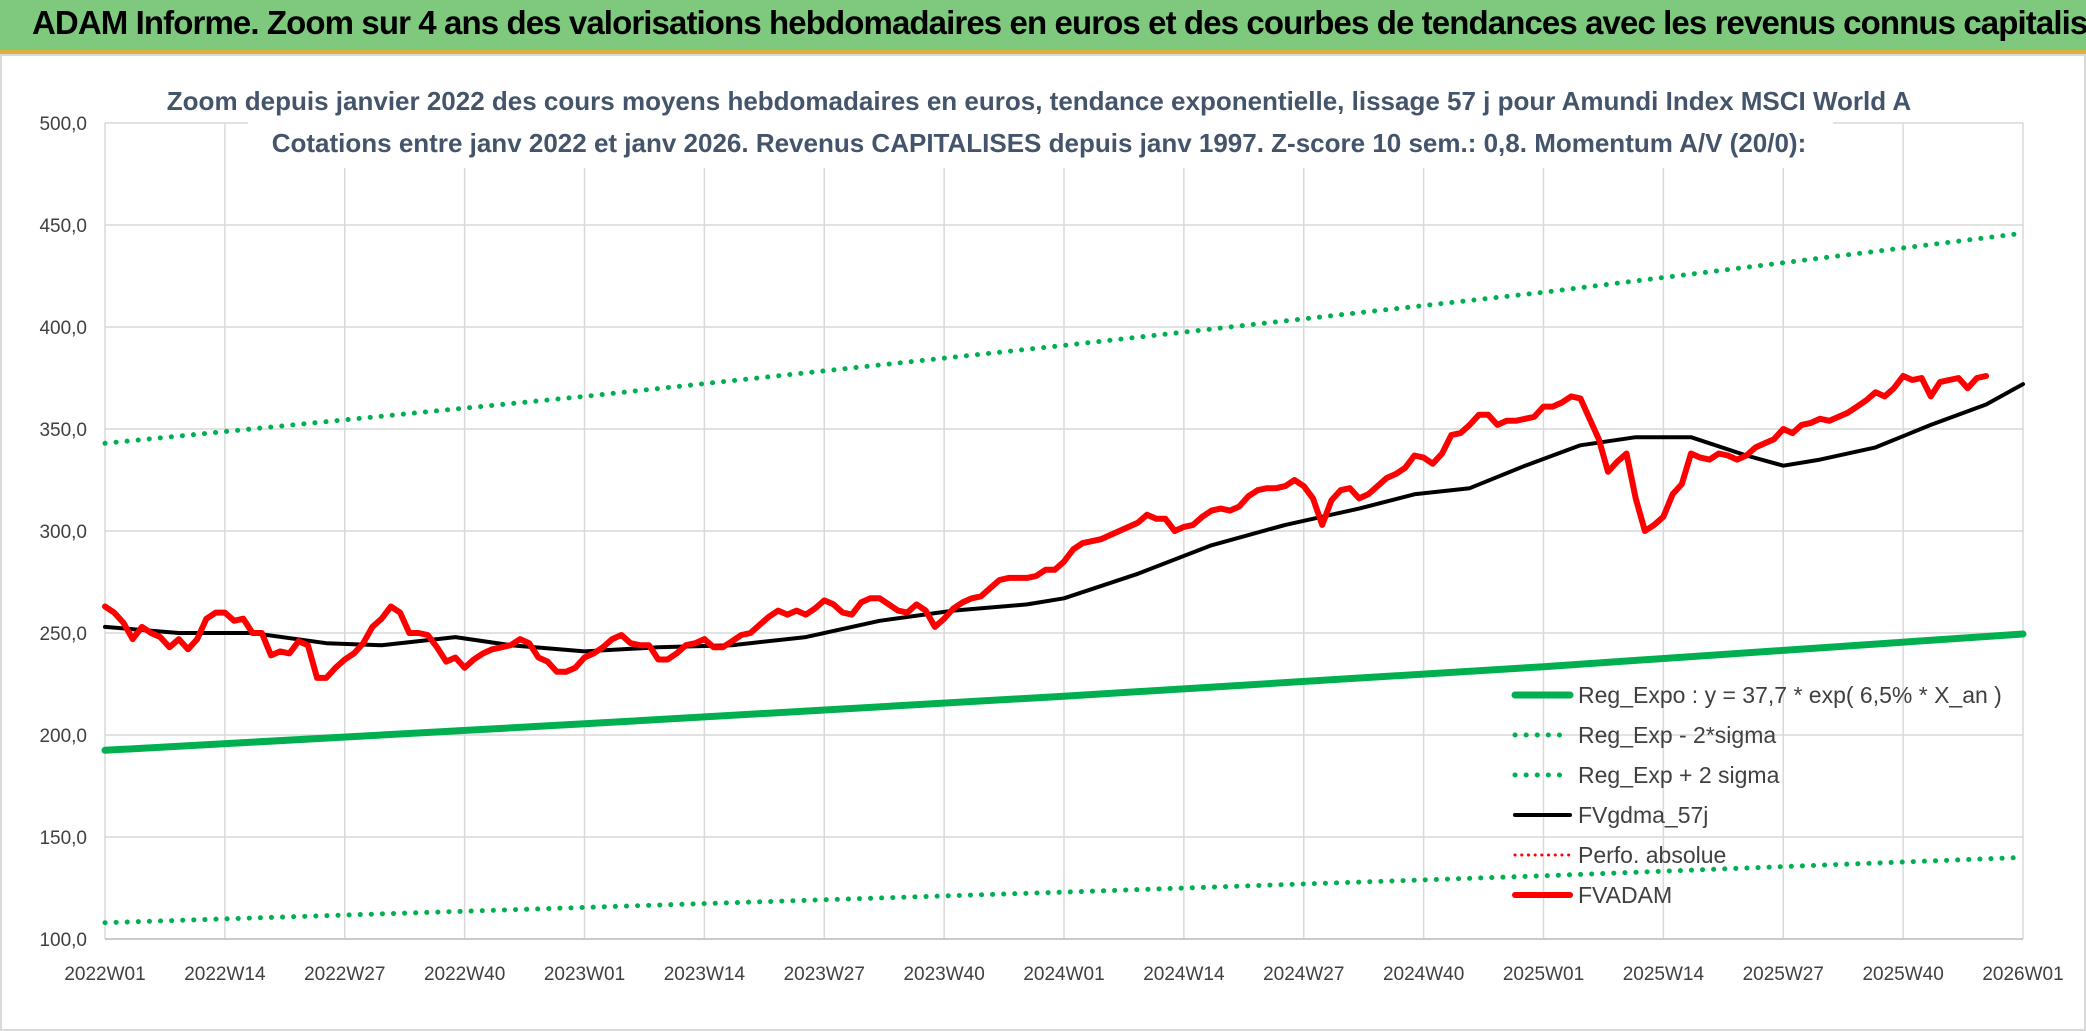  I want to click on x-tick-label: 2024W40, so click(1423, 974).